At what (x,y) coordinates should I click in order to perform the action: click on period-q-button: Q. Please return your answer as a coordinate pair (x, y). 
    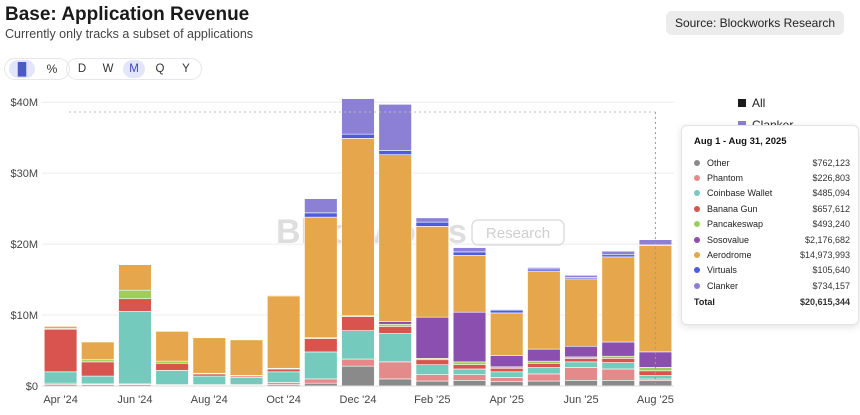
    Looking at the image, I should click on (160, 69).